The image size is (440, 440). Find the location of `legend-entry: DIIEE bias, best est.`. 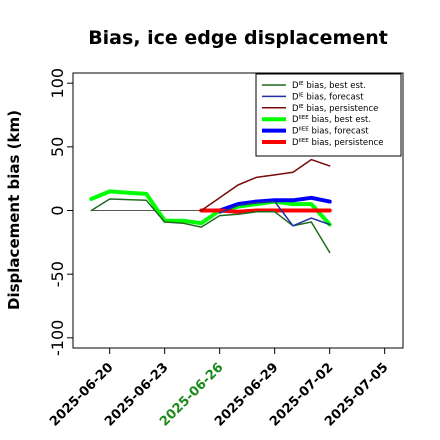

legend-entry: DIIEE bias, best est. is located at coordinates (331, 120).